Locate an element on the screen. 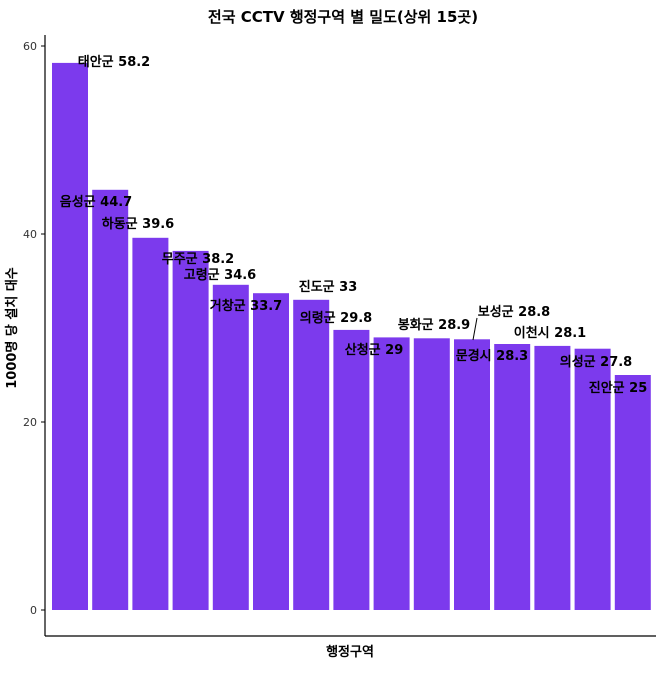 This screenshot has width=672, height=680. bar-고령군 is located at coordinates (230, 447).